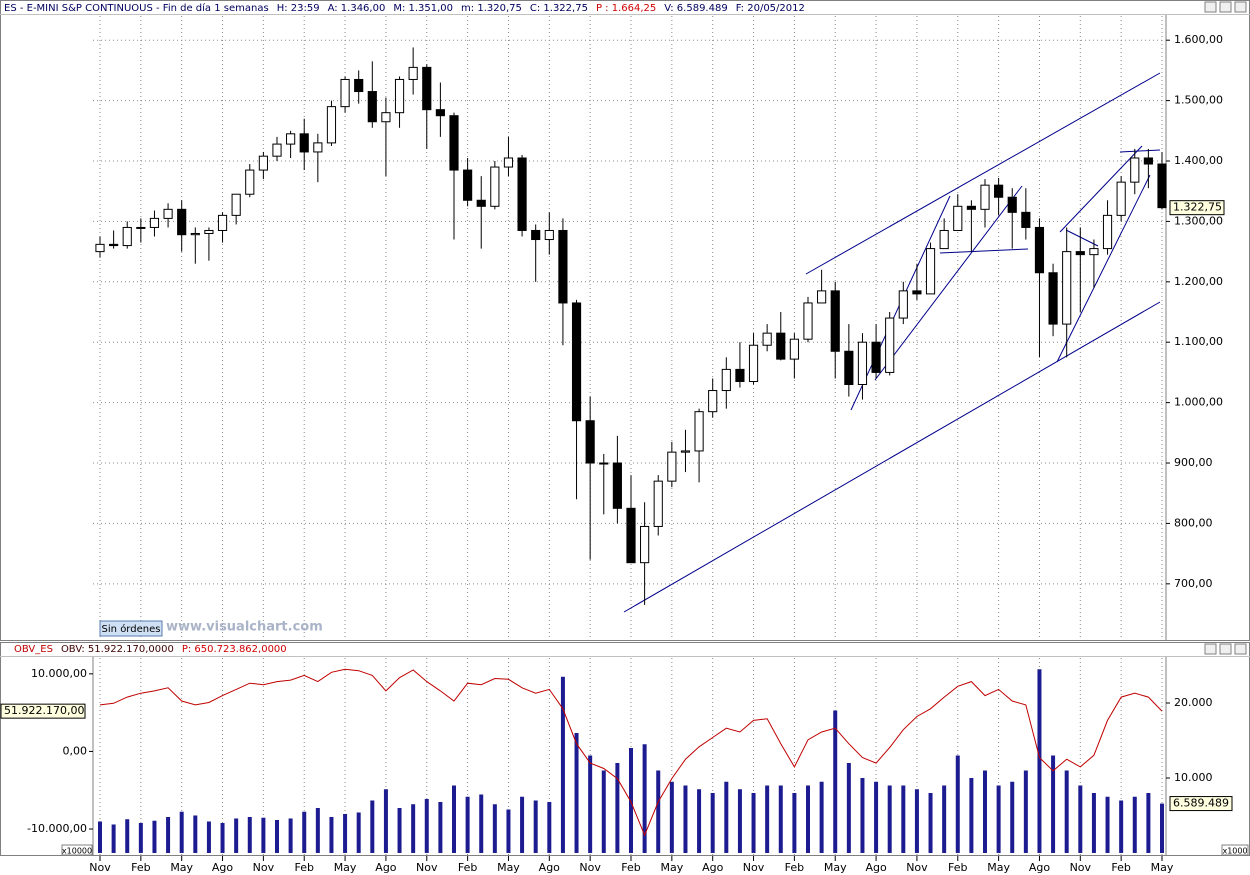 This screenshot has width=1250, height=875. What do you see at coordinates (33, 649) in the screenshot?
I see `header-field: OBV_ES` at bounding box center [33, 649].